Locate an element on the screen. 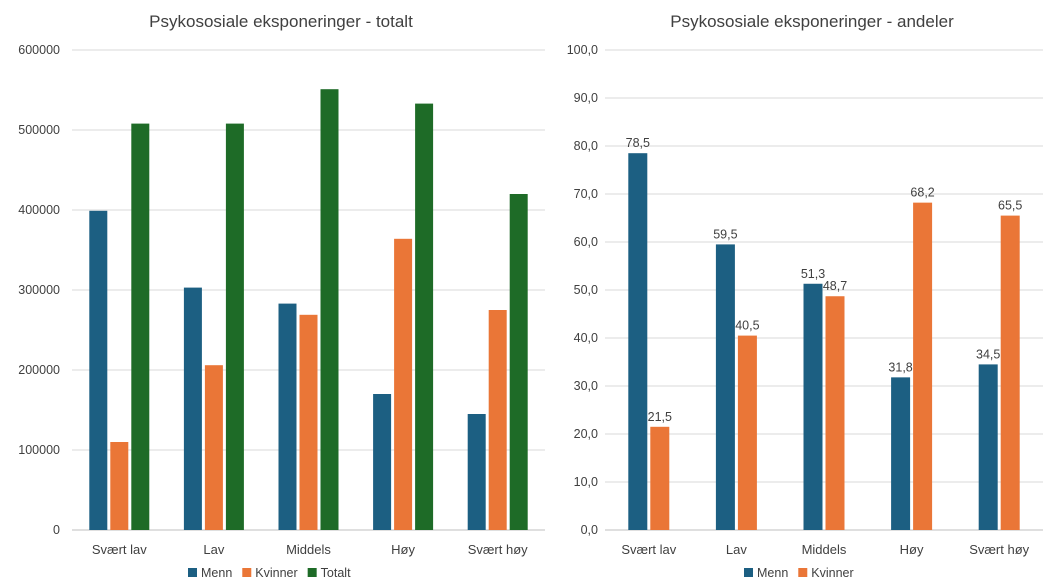 This screenshot has height=585, width=1043. andeler-chart-category-label: Svært høy is located at coordinates (999, 549).